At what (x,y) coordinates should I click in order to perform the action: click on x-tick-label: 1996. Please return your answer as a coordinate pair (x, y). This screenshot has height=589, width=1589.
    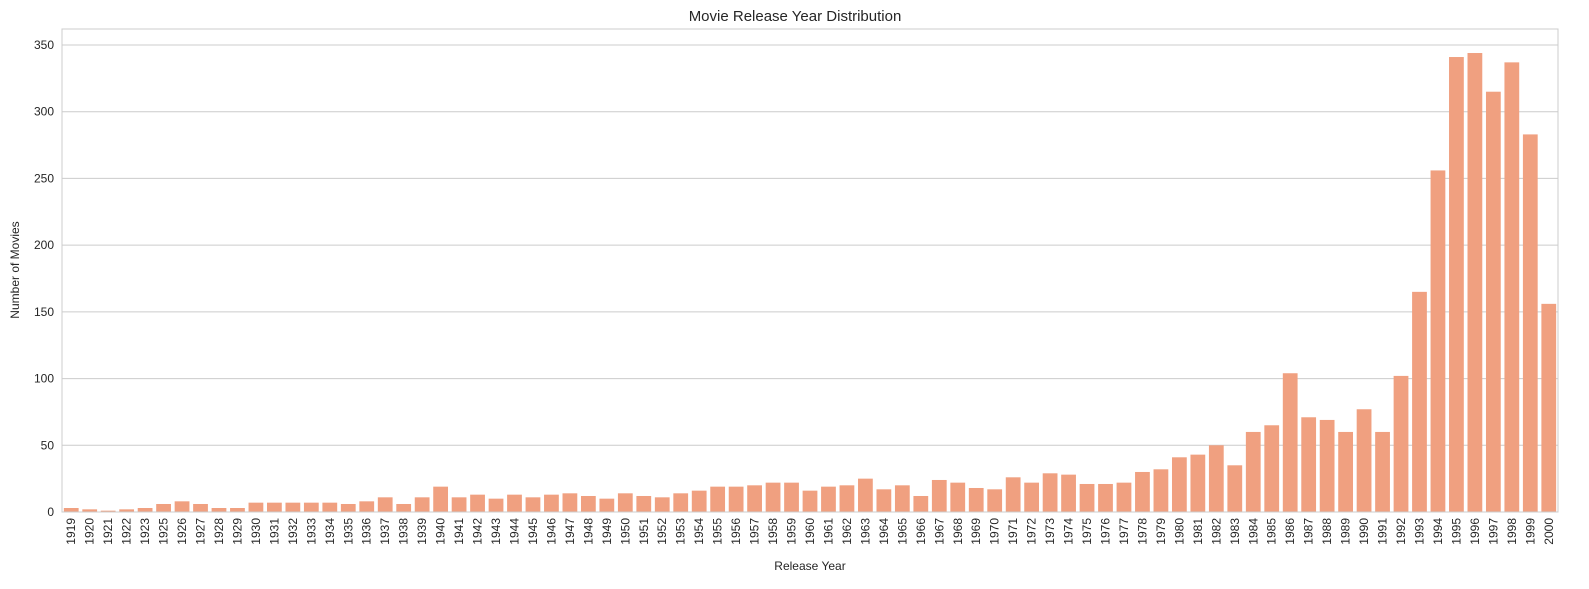
    Looking at the image, I should click on (1475, 531).